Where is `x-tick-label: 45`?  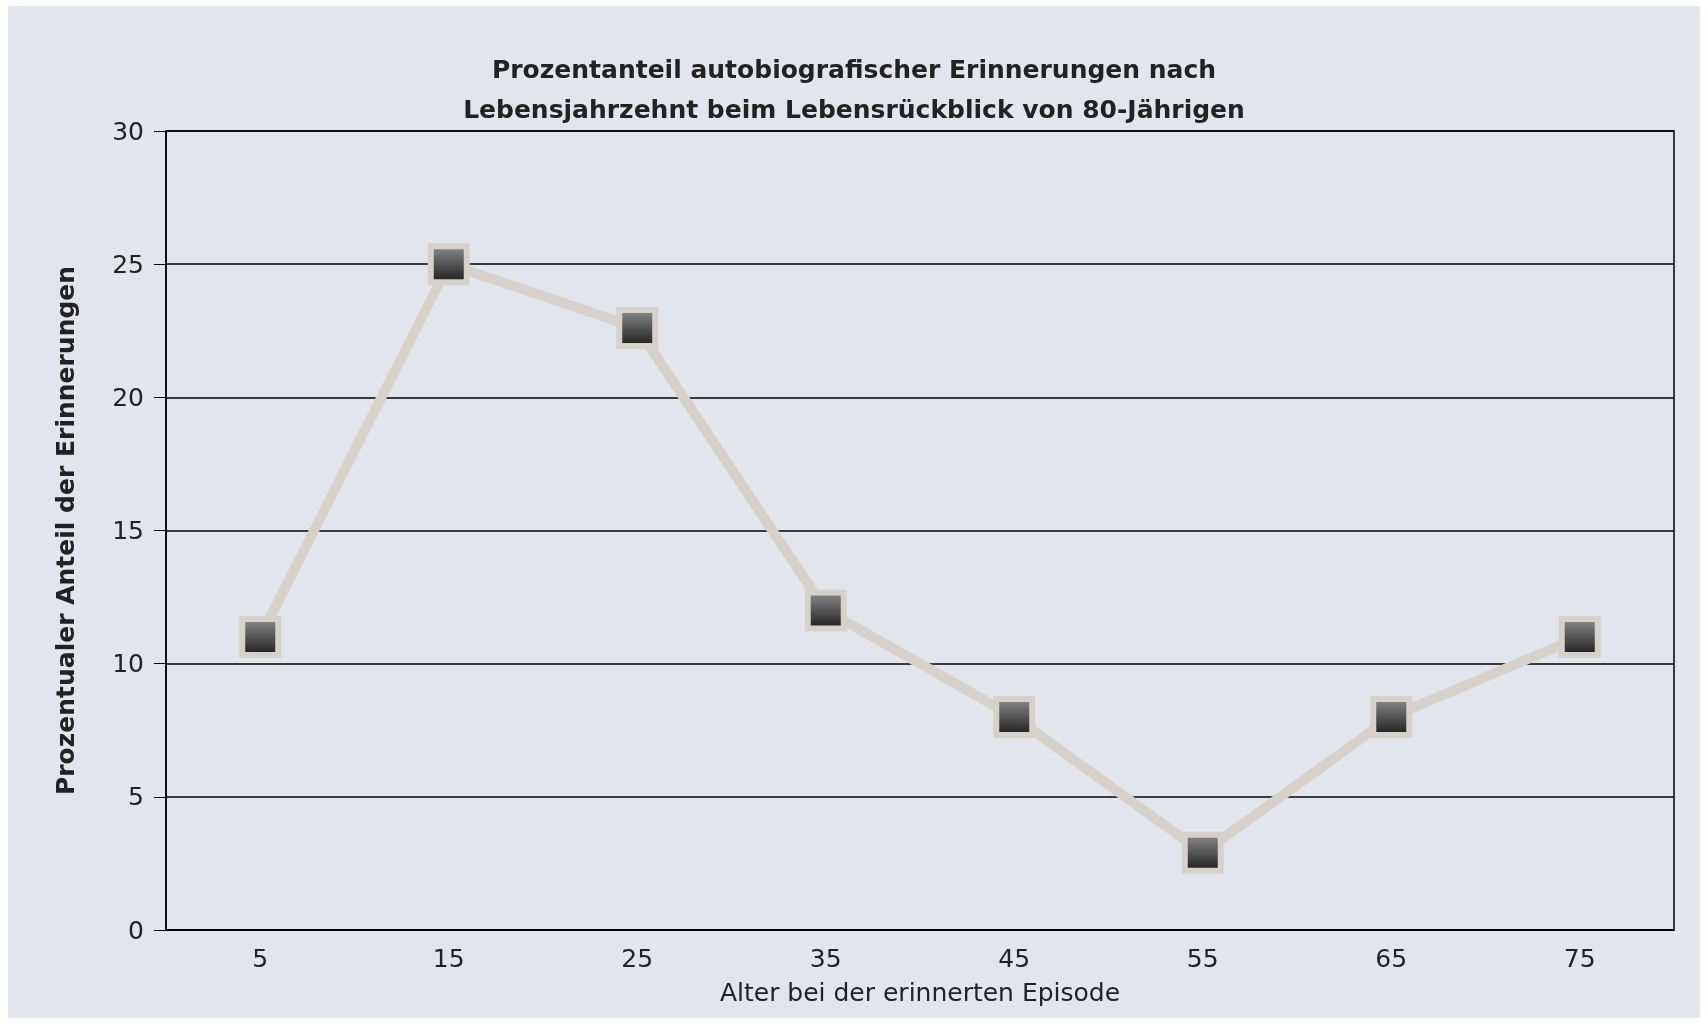 x-tick-label: 45 is located at coordinates (1014, 958).